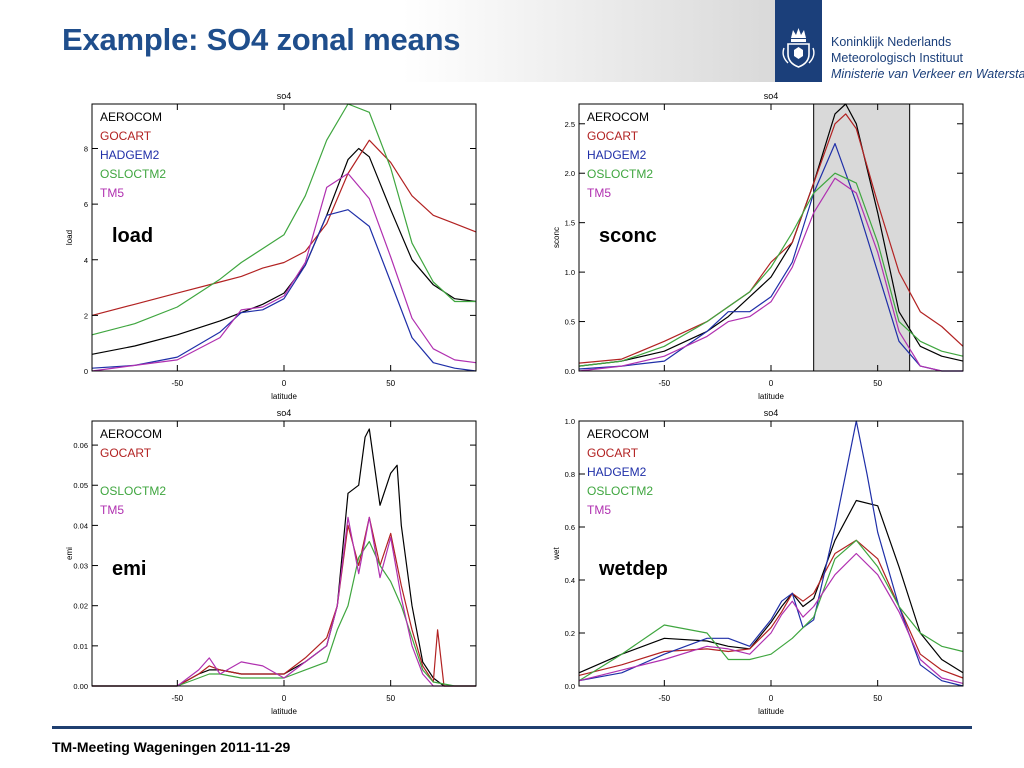 This screenshot has height=768, width=1024. I want to click on y-tick-label: 0.00, so click(80, 686).